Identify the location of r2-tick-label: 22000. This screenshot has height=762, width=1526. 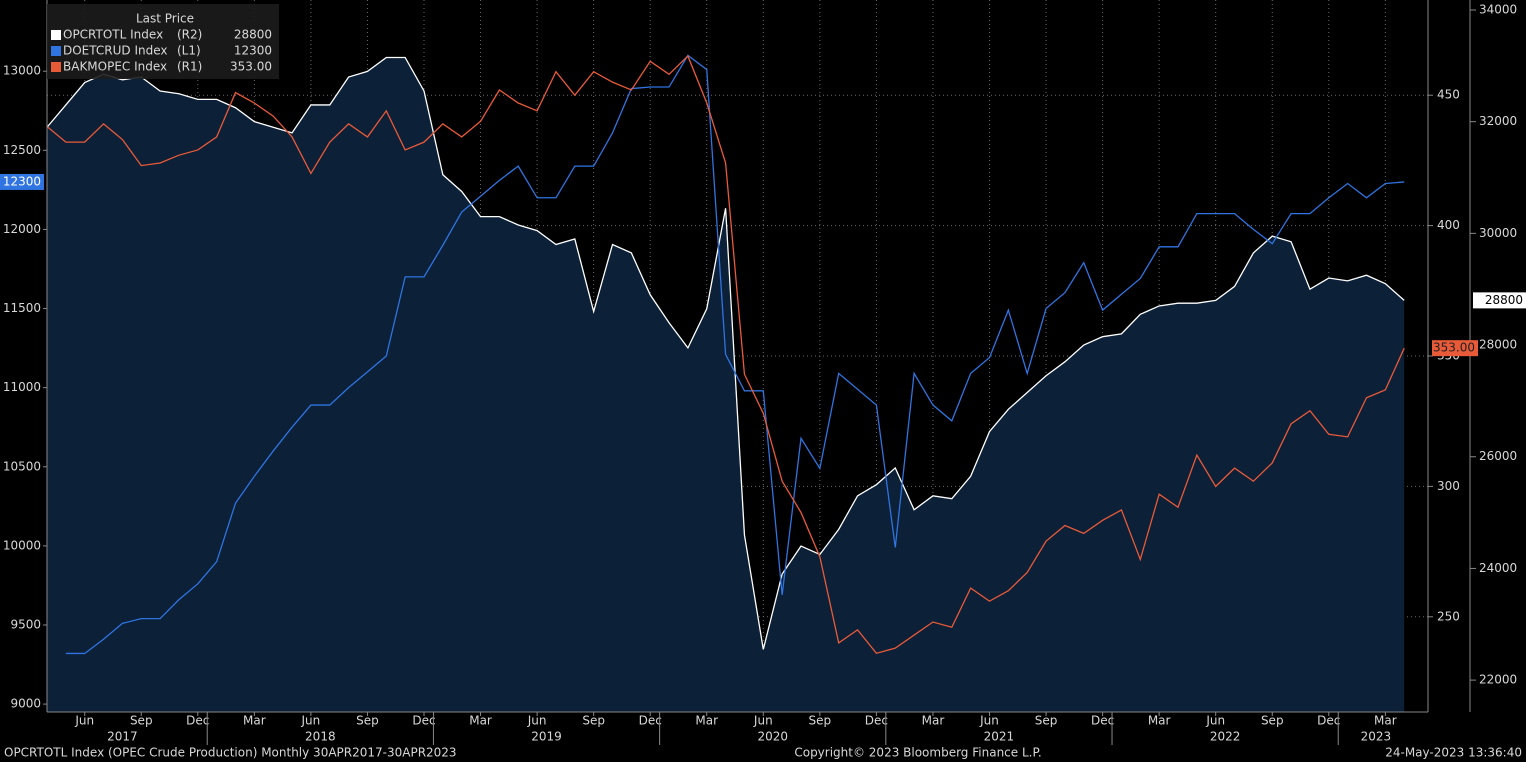
(1498, 680).